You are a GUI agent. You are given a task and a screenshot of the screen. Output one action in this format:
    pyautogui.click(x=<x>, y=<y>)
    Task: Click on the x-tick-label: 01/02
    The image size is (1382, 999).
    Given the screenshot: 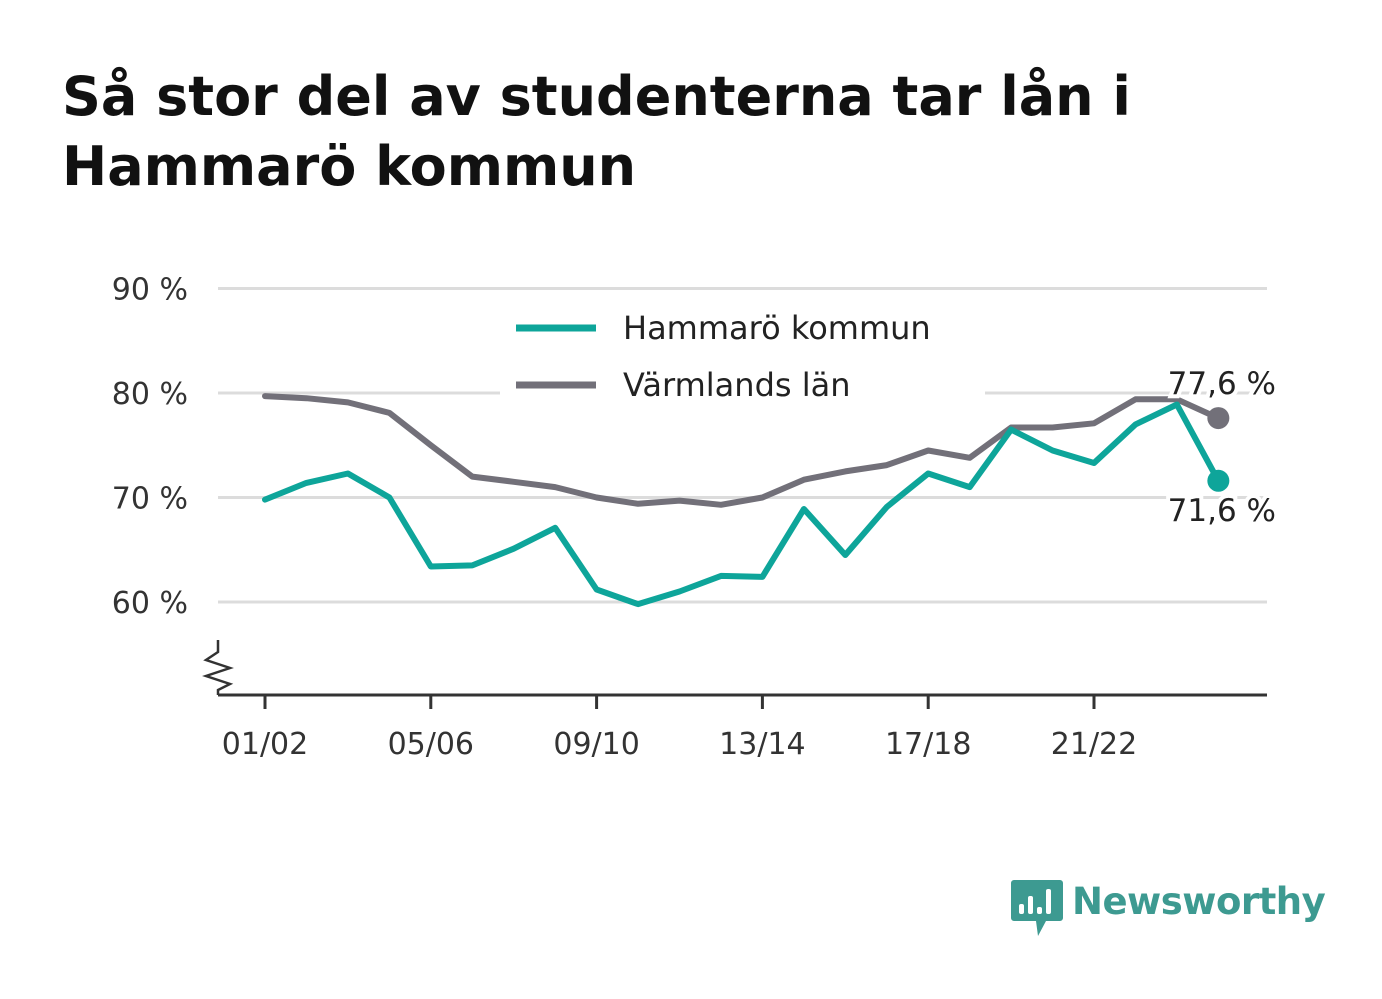 What is the action you would take?
    pyautogui.click(x=265, y=744)
    